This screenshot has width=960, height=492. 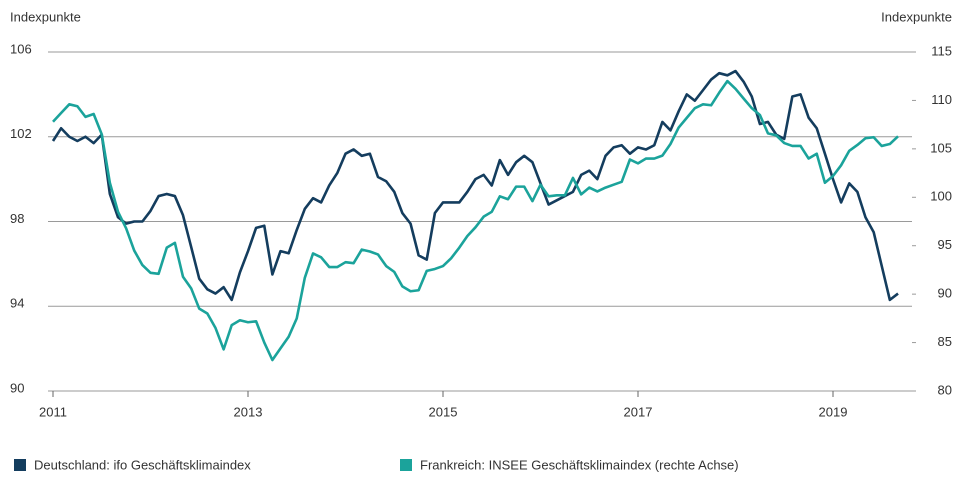 I want to click on y2-tick-label: 80, so click(x=945, y=389).